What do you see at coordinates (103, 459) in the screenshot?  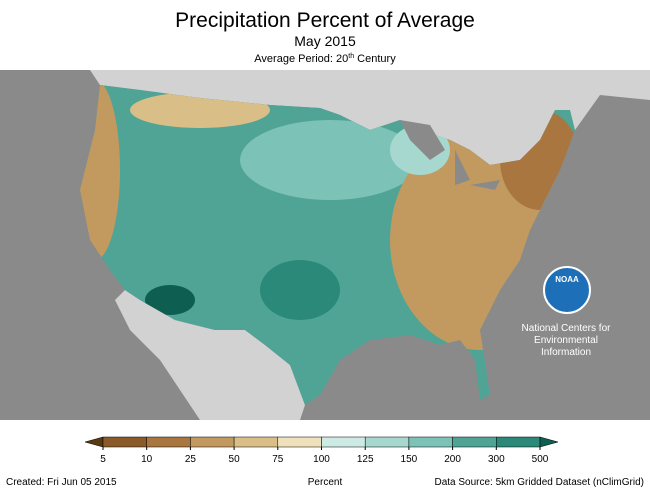 I see `tick-label: 5` at bounding box center [103, 459].